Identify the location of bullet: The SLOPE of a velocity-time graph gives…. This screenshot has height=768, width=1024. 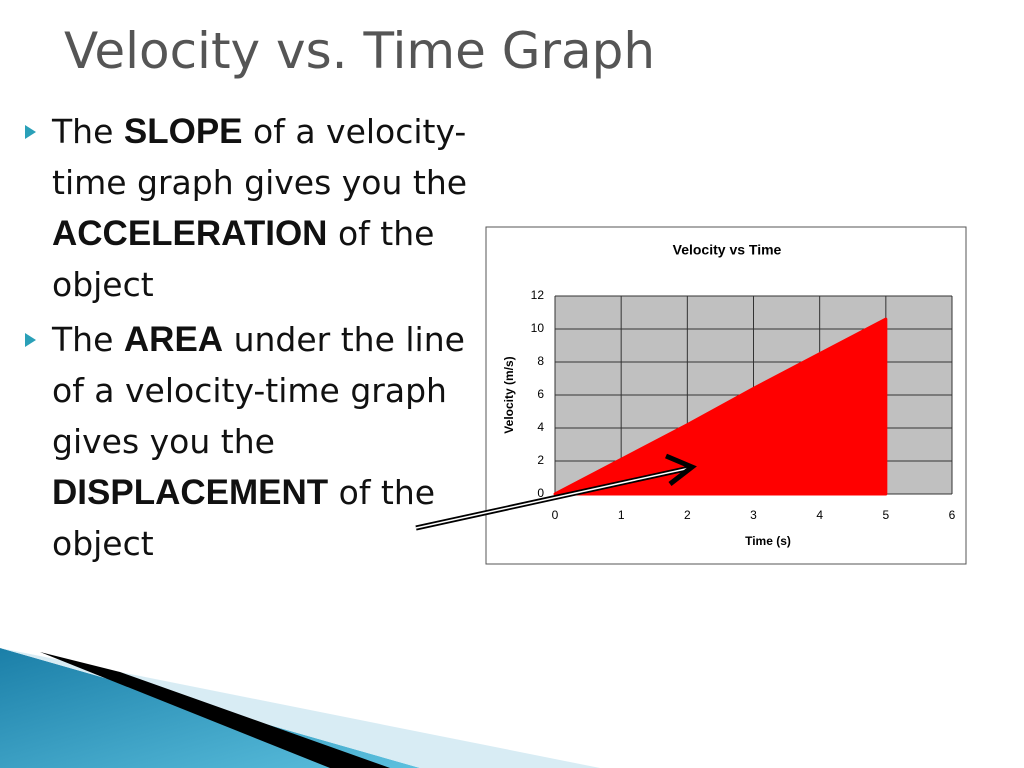
(248, 208).